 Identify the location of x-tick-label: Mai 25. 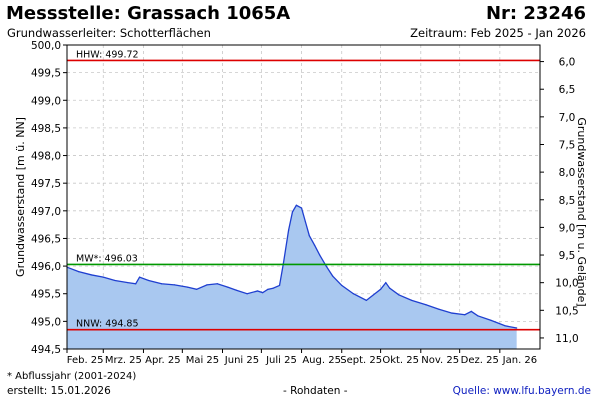
(202, 360).